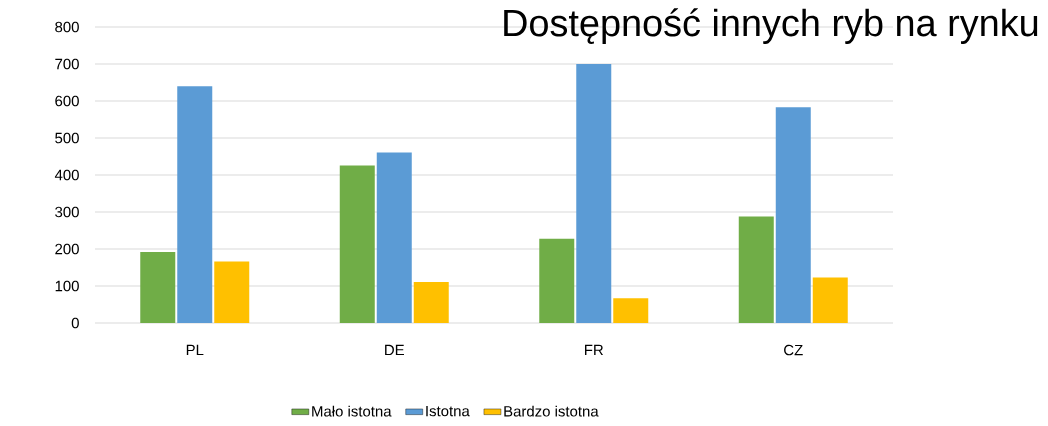 This screenshot has width=1048, height=426. I want to click on y-tick-label: 500, so click(67, 138).